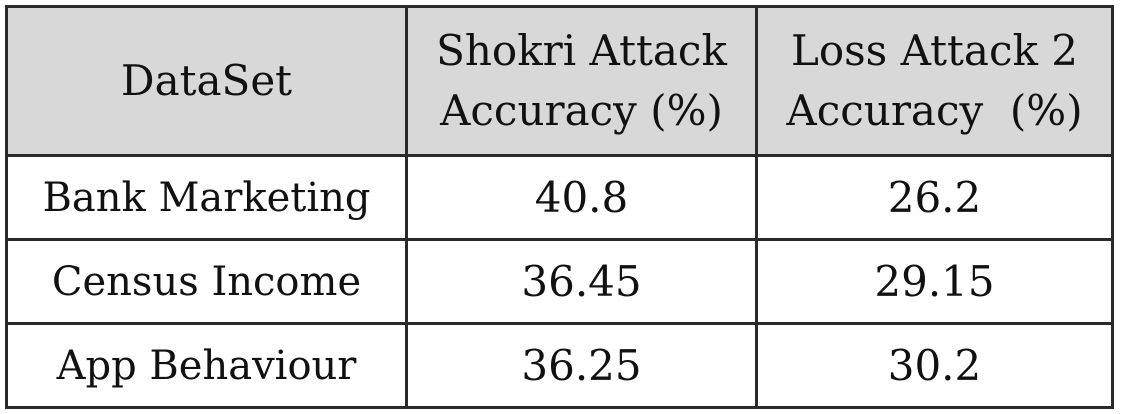 Image resolution: width=1130 pixels, height=414 pixels. Describe the element at coordinates (934, 281) in the screenshot. I see `cell-loss-accuracy: 29.15` at that location.